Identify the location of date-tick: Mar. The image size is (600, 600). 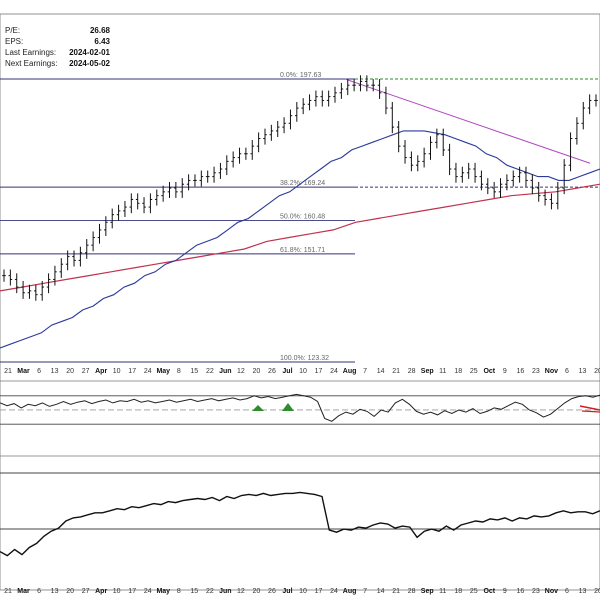
(23, 371).